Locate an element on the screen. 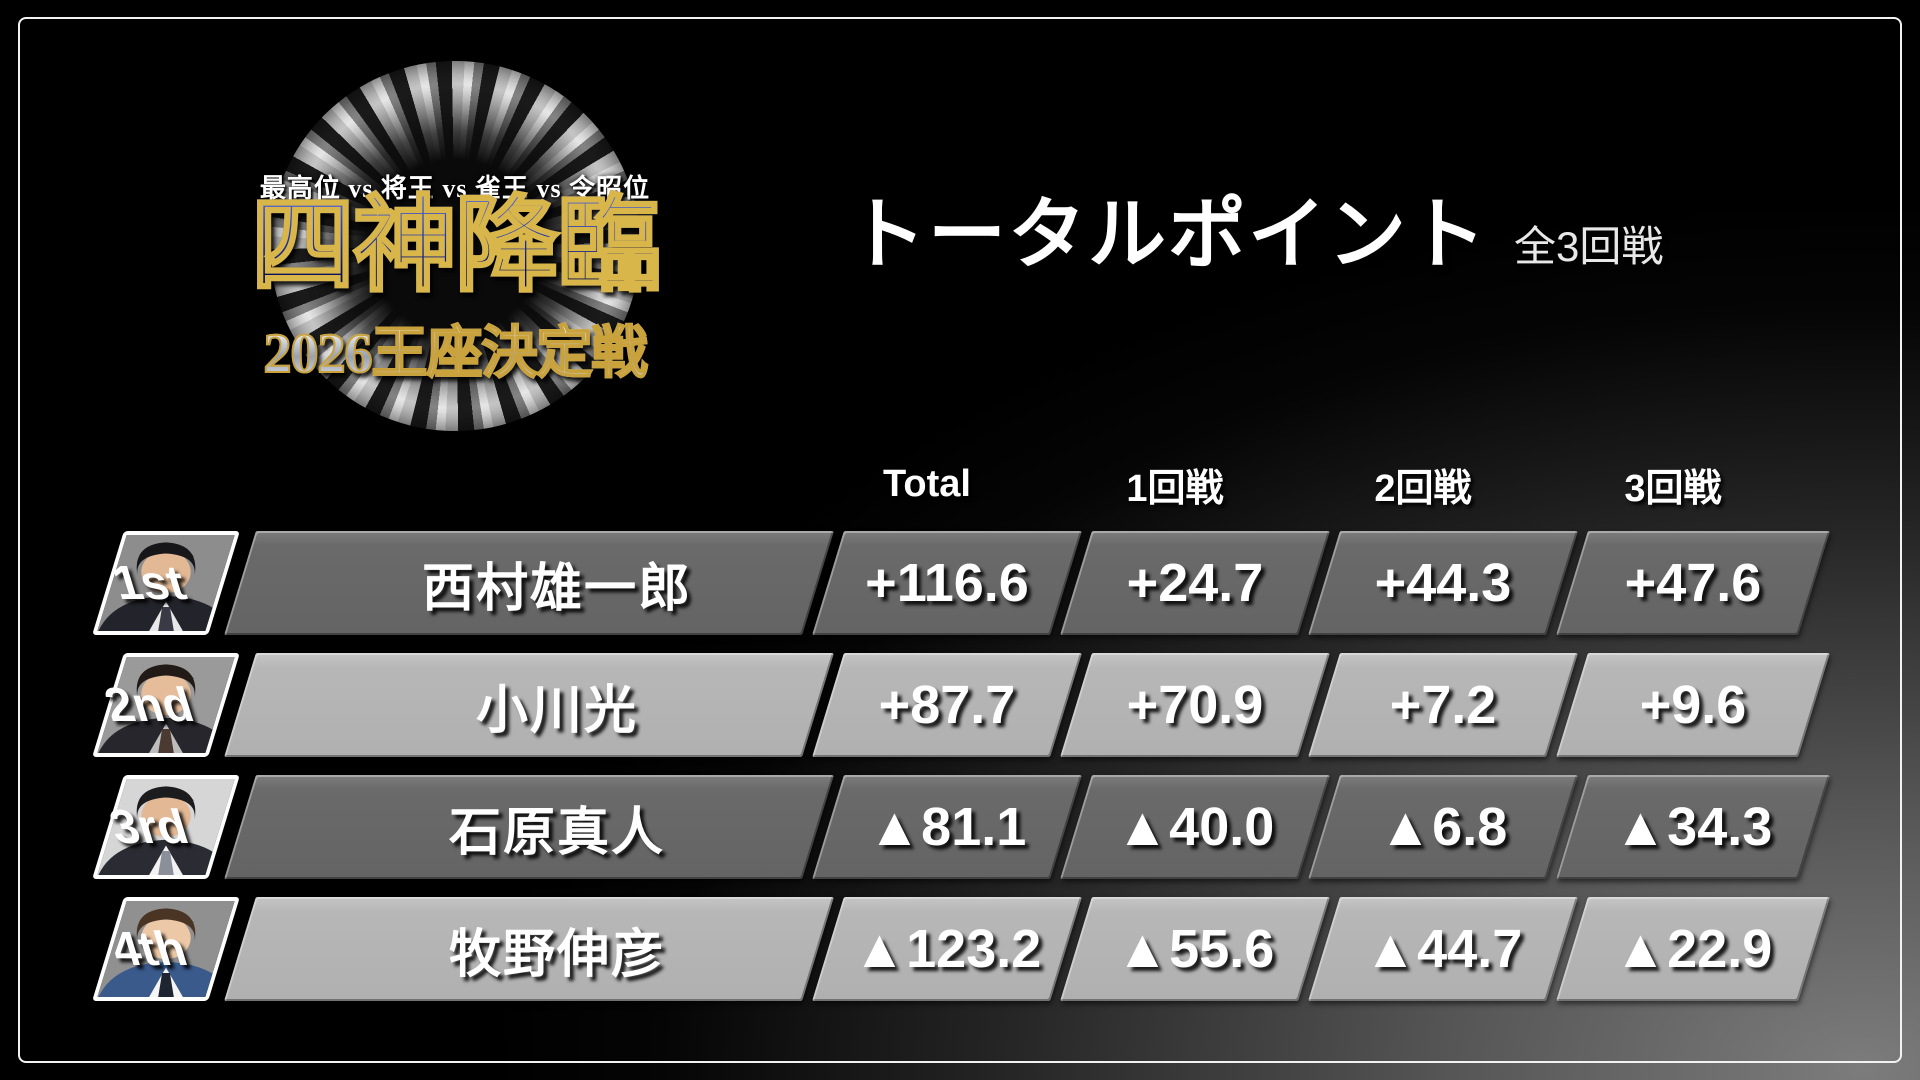  rank-label: 4th is located at coordinates (149, 949).